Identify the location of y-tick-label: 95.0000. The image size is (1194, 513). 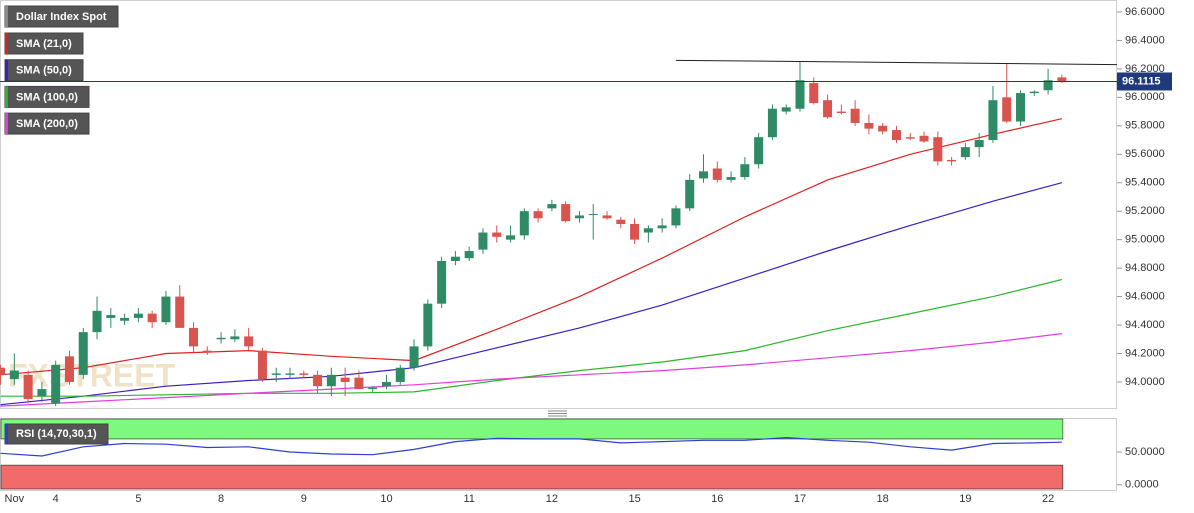
(1145, 240).